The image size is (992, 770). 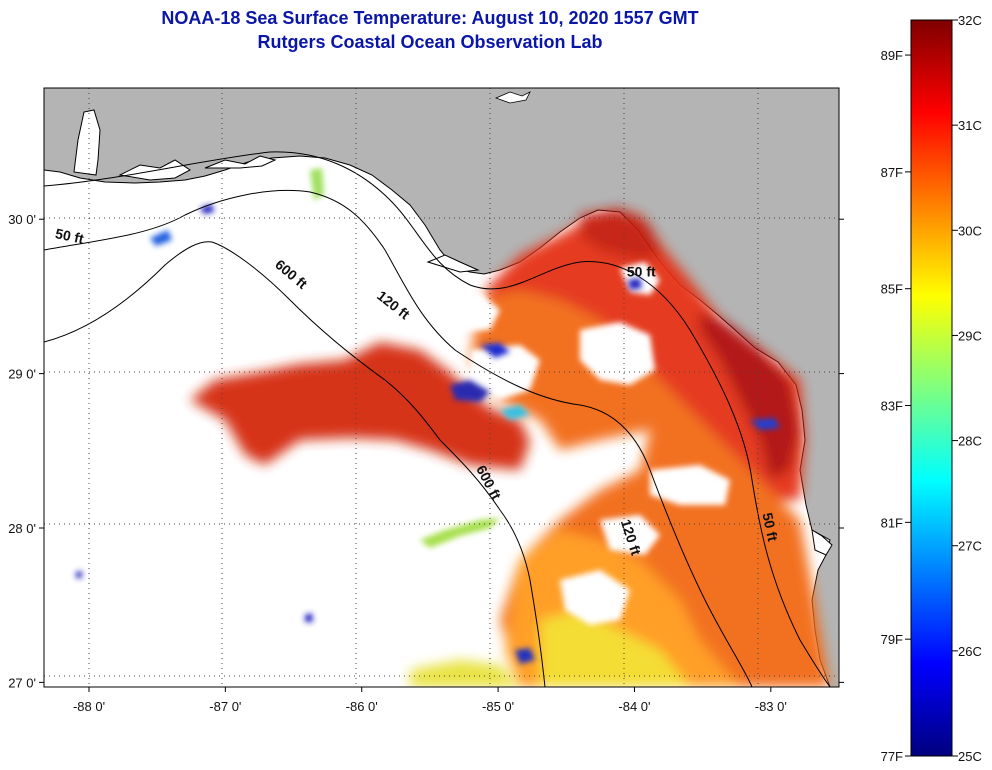 I want to click on choctawhatchee-bay, so click(x=240, y=162).